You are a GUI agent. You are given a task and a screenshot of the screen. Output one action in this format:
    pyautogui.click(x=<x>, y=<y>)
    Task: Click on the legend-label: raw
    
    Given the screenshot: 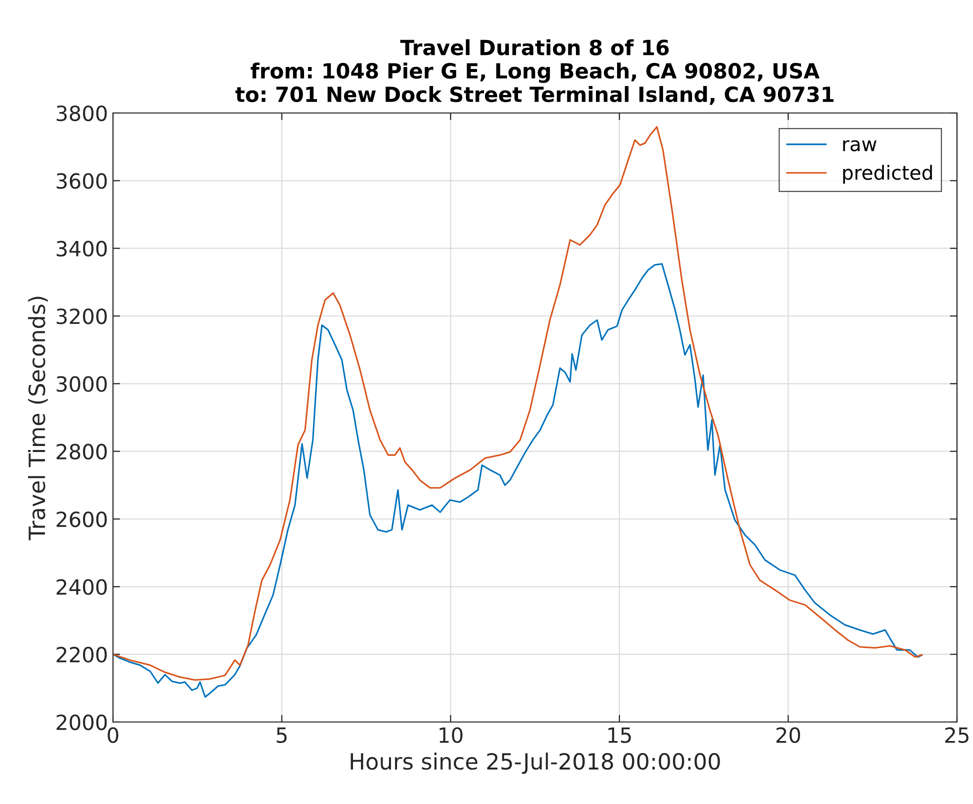 What is the action you would take?
    pyautogui.click(x=859, y=146)
    